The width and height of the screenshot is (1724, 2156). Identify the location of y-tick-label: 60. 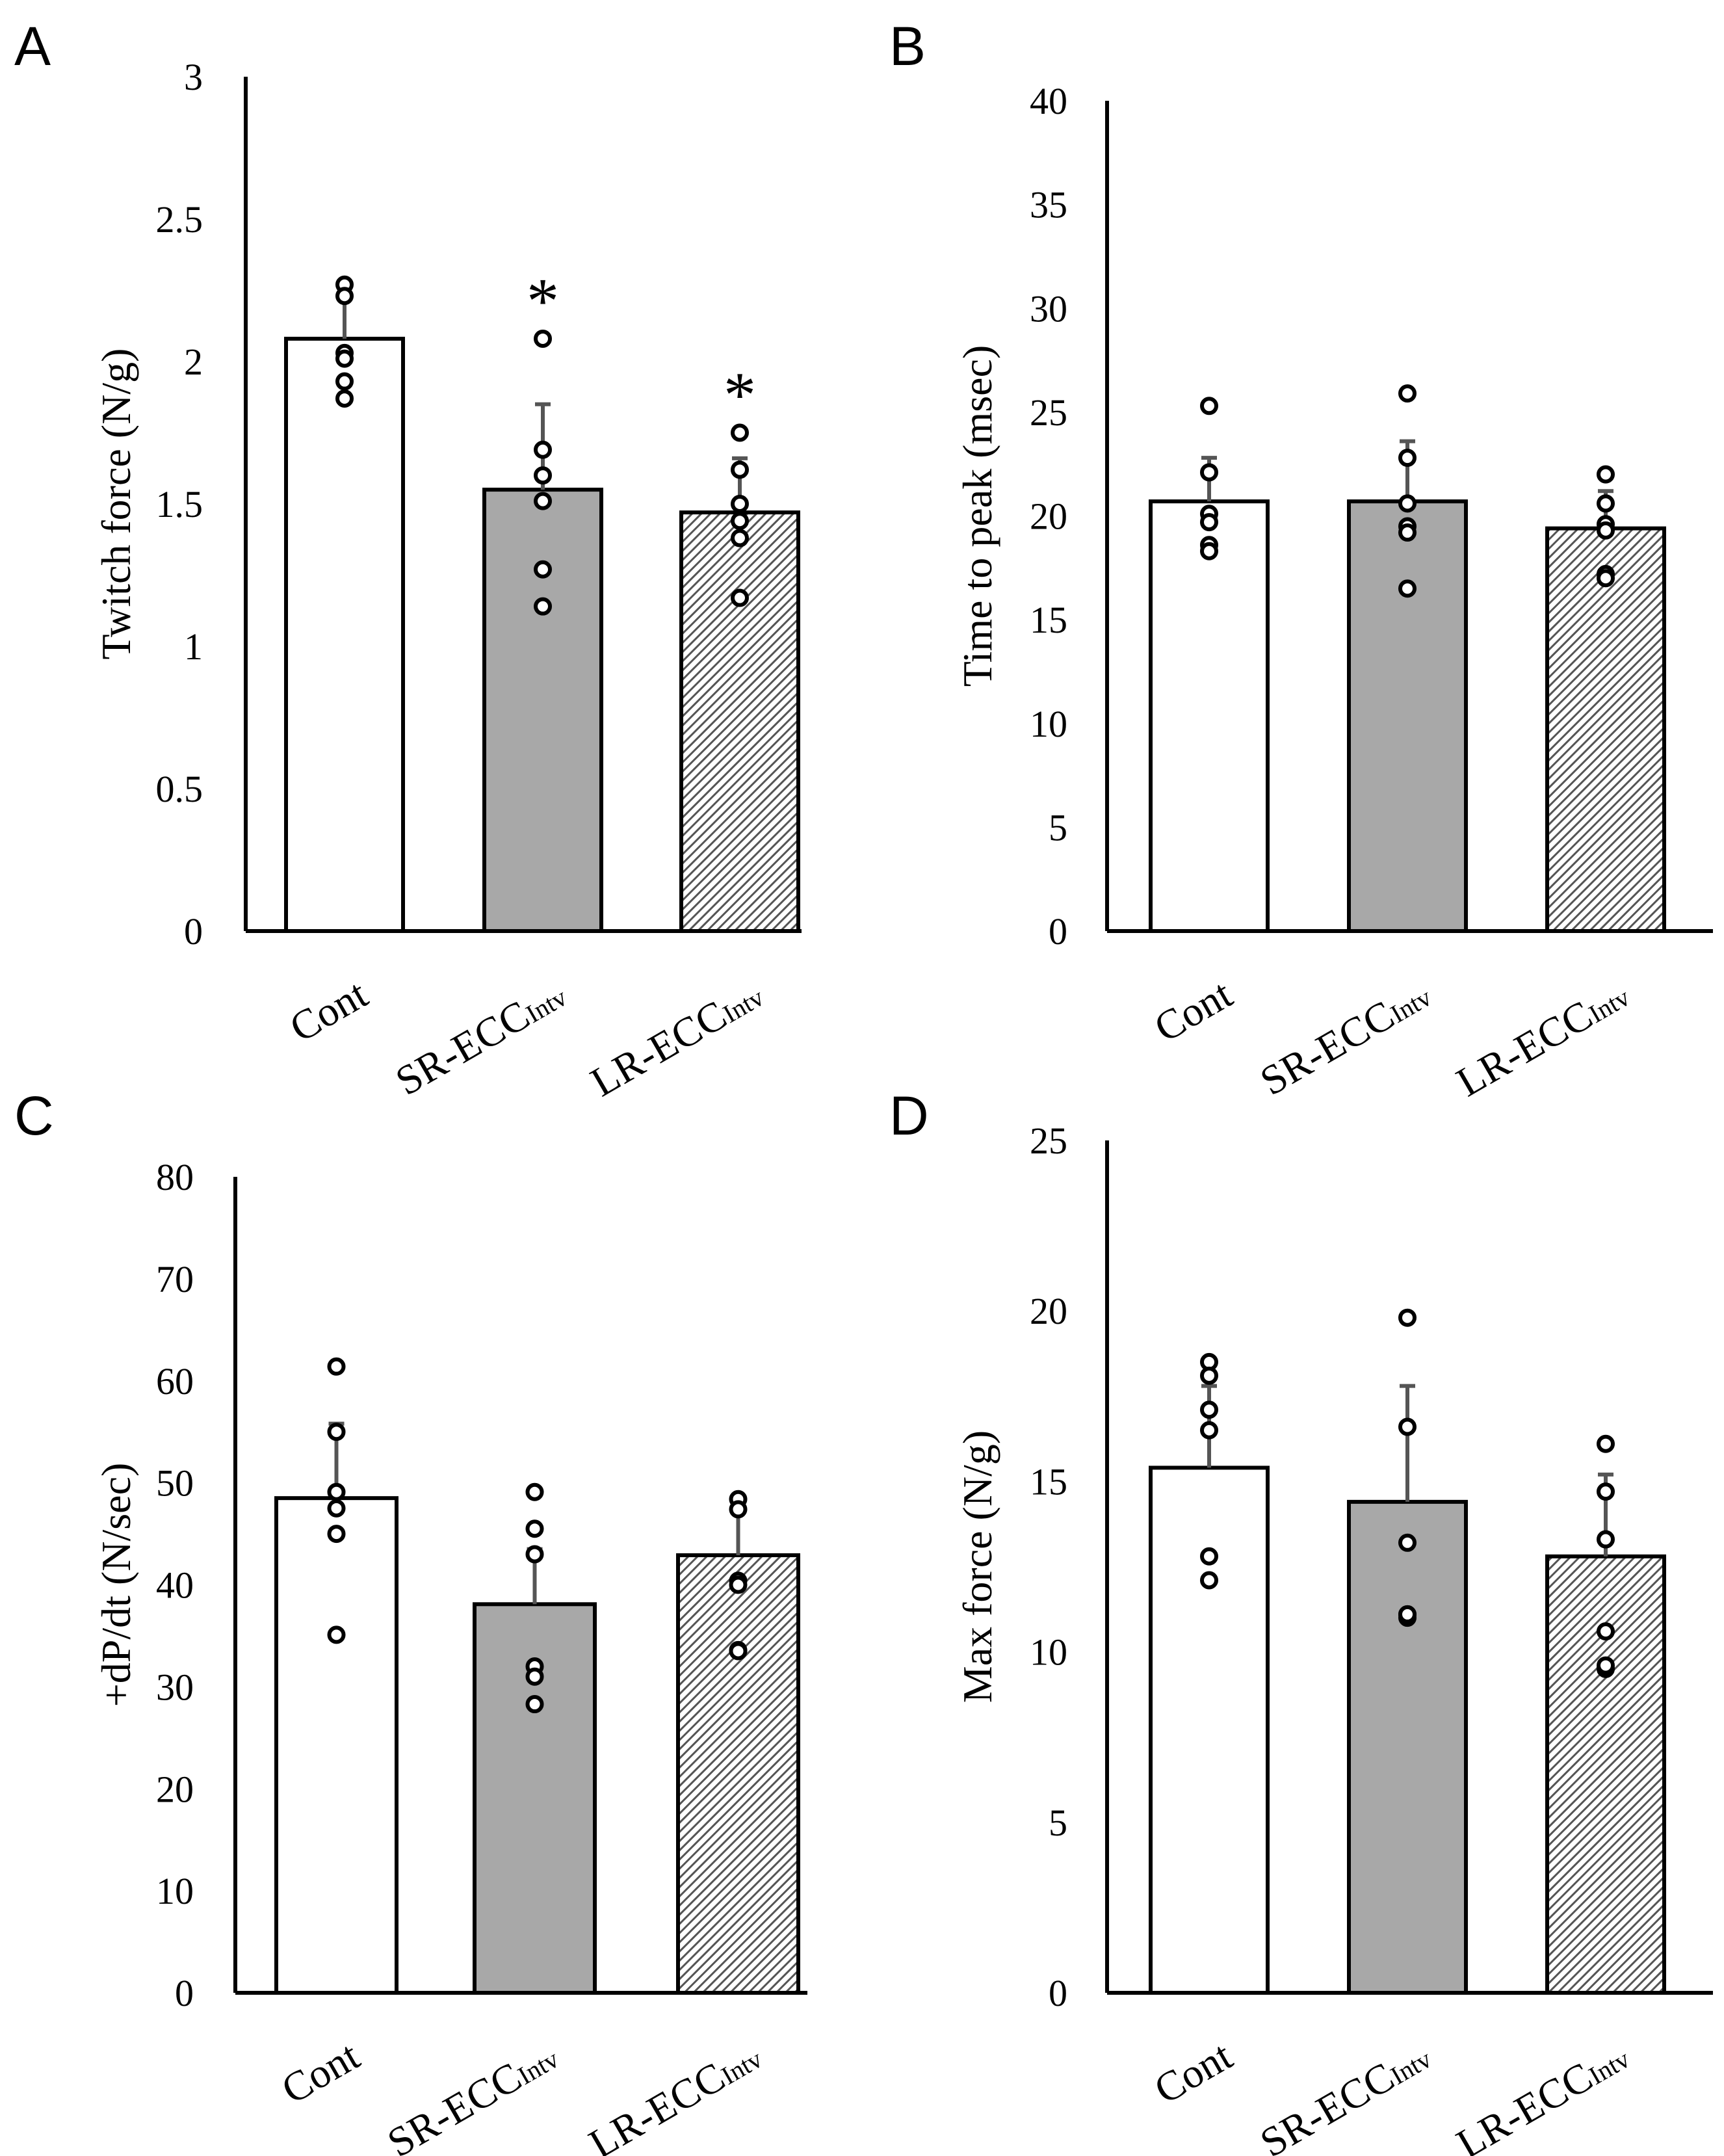
(175, 1381).